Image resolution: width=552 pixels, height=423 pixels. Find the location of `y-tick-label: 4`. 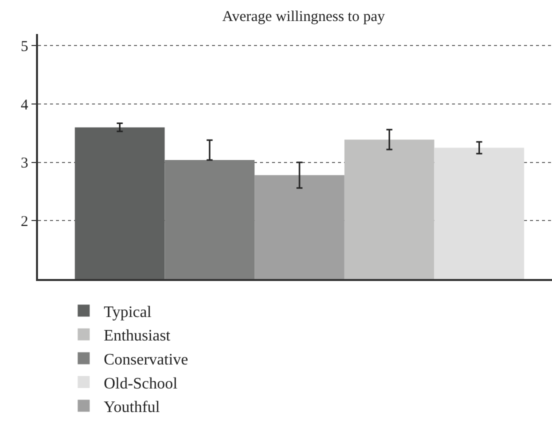

y-tick-label: 4 is located at coordinates (24, 105).